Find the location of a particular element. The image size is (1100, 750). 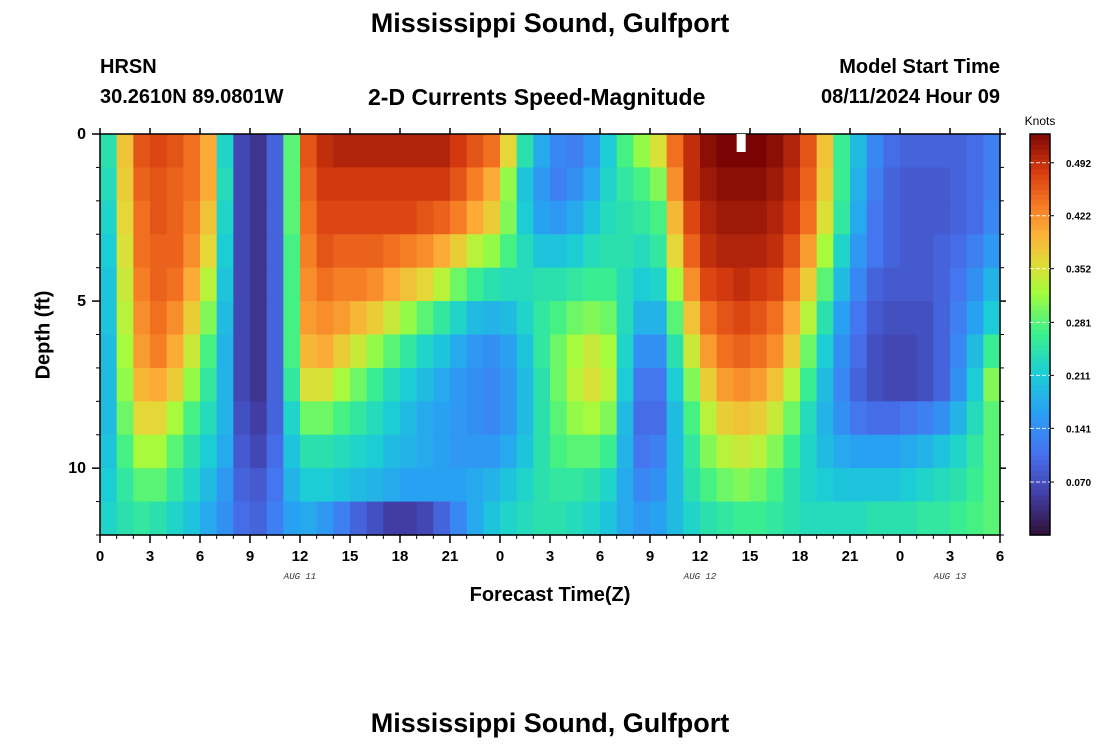

colorbar: Knots 0.070 0.141 0.211 0.281 0.352 0.422 0.492 is located at coordinates (1058, 325).